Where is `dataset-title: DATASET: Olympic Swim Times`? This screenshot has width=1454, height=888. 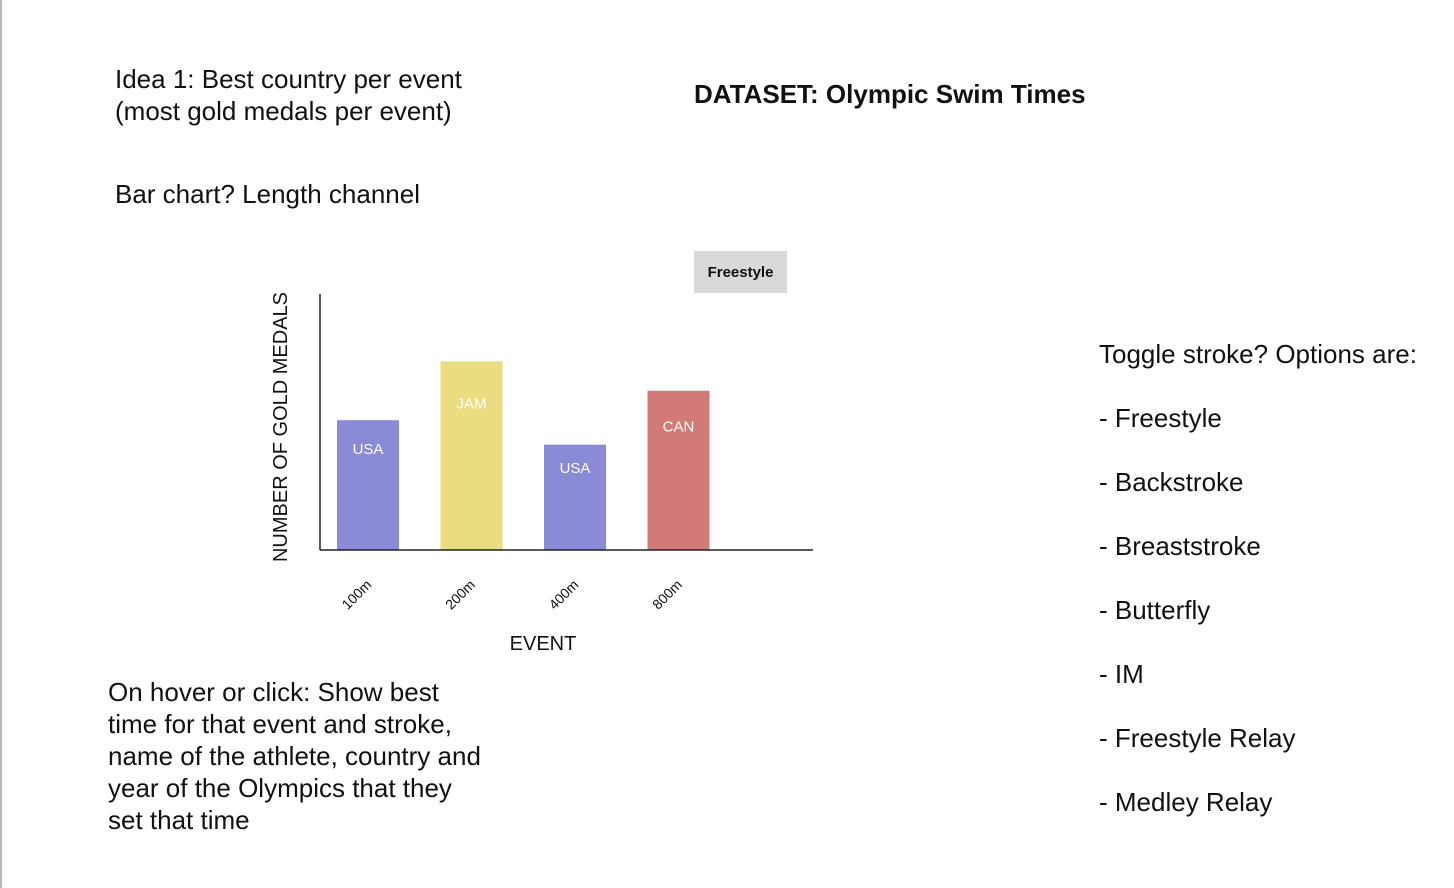 dataset-title: DATASET: Olympic Swim Times is located at coordinates (890, 94).